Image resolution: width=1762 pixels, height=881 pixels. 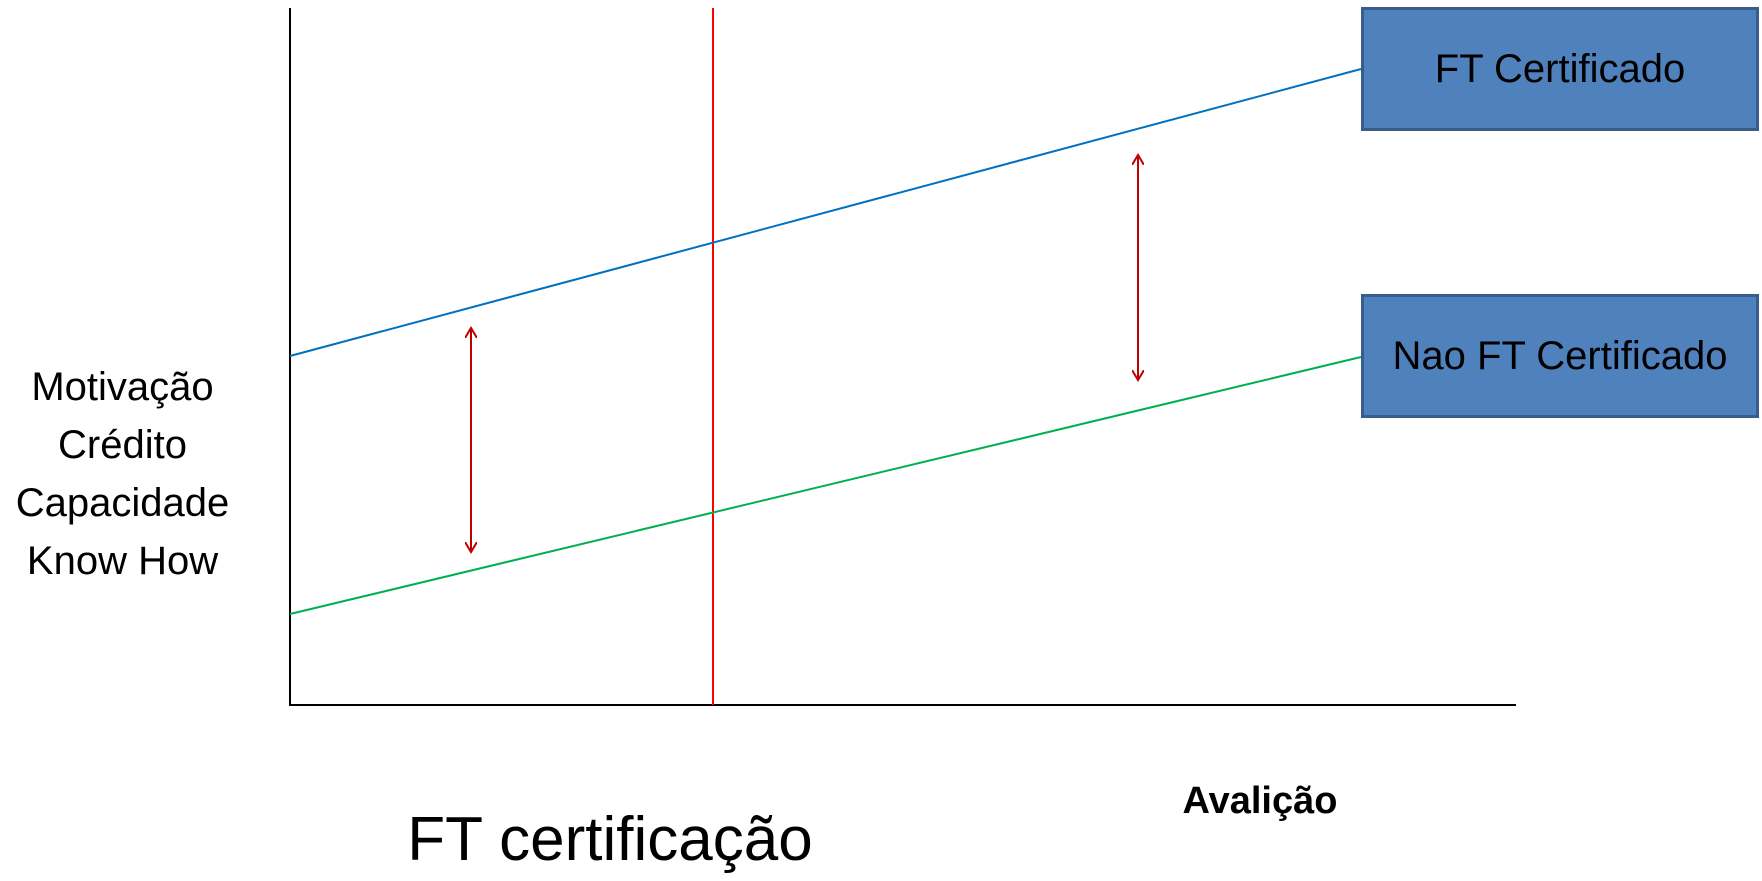 I want to click on y-label-line-credito: Crédito, so click(x=122, y=445).